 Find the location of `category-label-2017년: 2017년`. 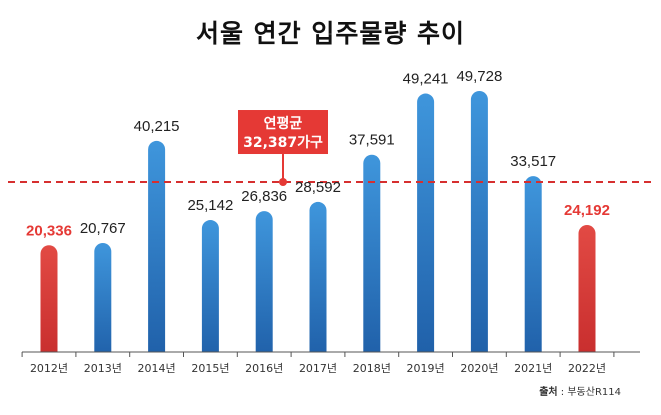

category-label-2017년: 2017년 is located at coordinates (318, 368).